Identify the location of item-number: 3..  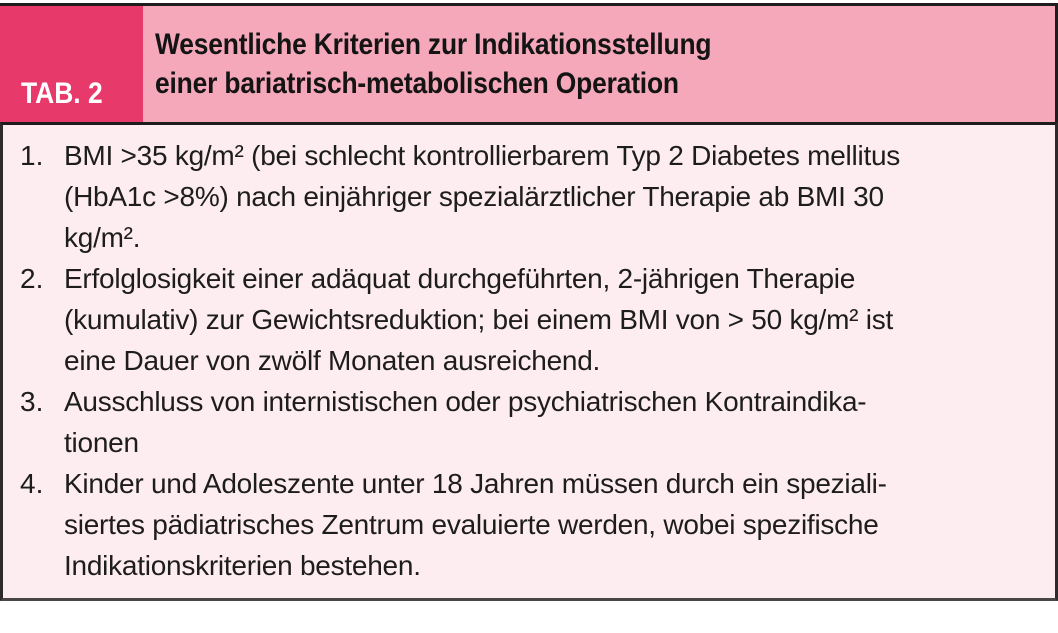
(32, 401).